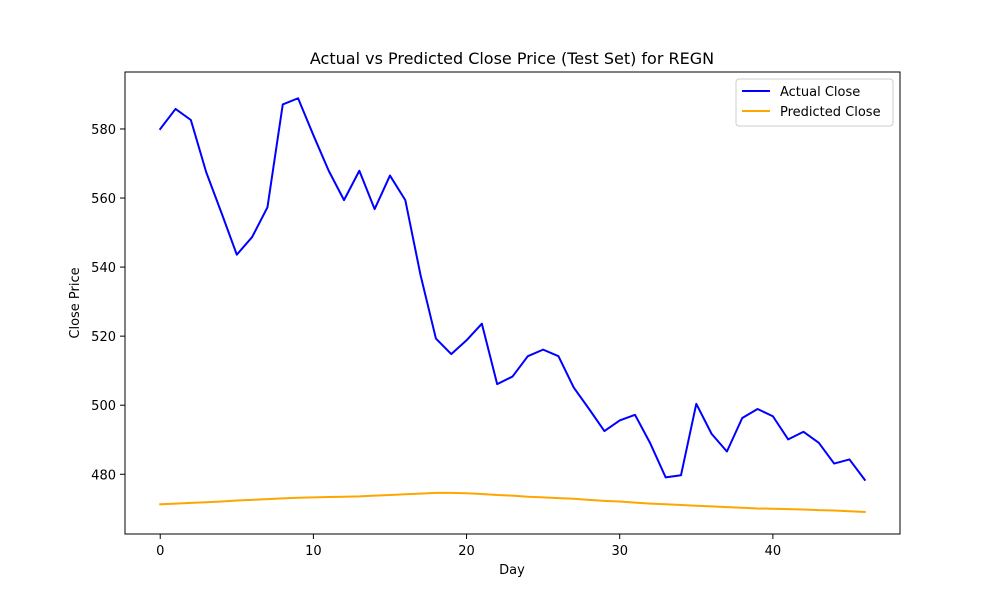  I want to click on x-tick-label: 10, so click(313, 551).